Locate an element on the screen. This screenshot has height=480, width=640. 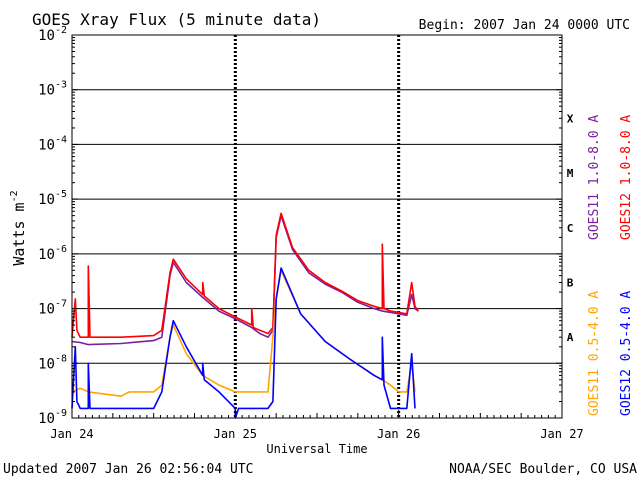
legend-goes12-short: GOES12 0.5-4.0 A is located at coordinates (626, 353).